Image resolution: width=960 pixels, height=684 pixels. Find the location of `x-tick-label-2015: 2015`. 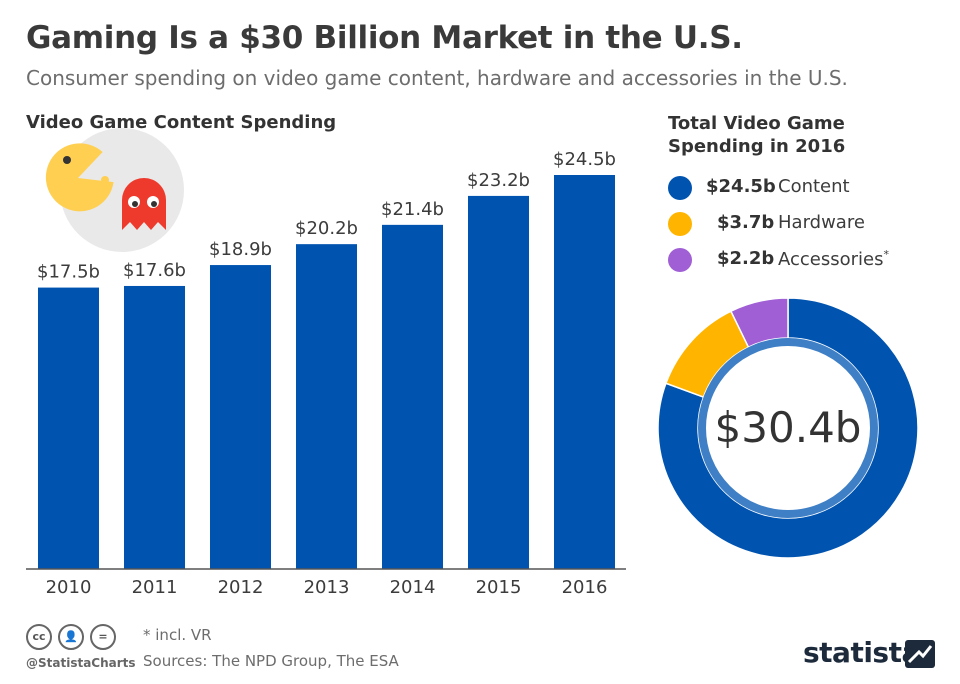

x-tick-label-2015: 2015 is located at coordinates (499, 587).